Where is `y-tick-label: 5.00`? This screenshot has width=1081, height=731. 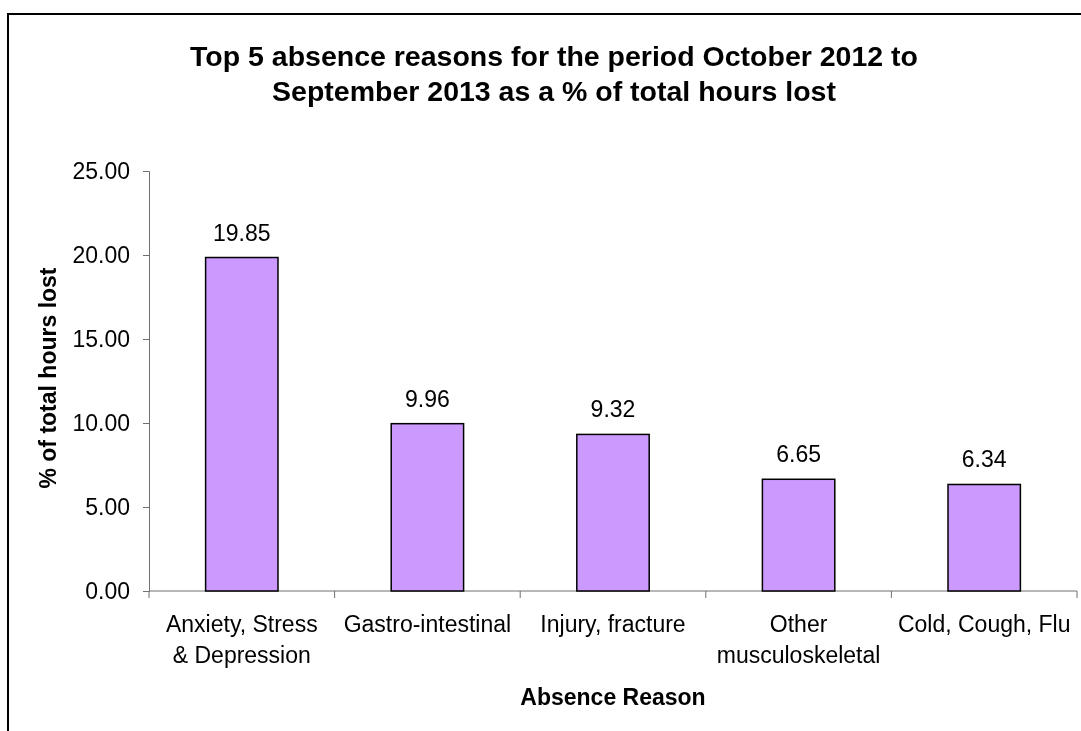 y-tick-label: 5.00 is located at coordinates (107, 506).